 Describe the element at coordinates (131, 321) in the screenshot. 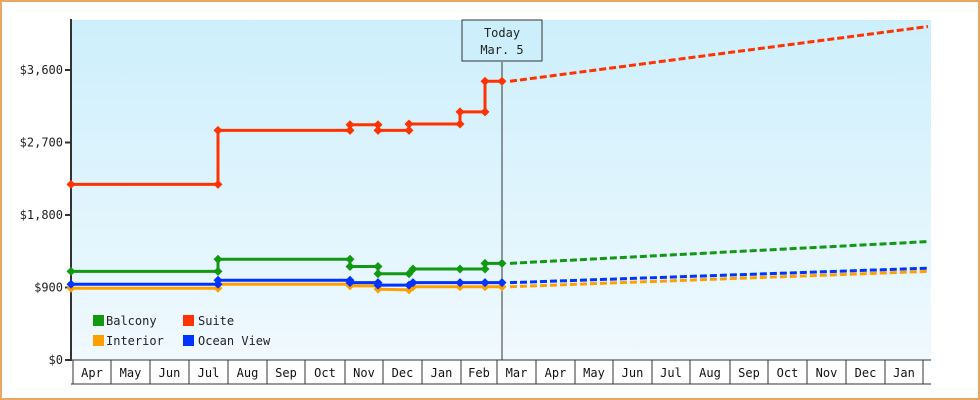

I see `legend-label: Balcony` at that location.